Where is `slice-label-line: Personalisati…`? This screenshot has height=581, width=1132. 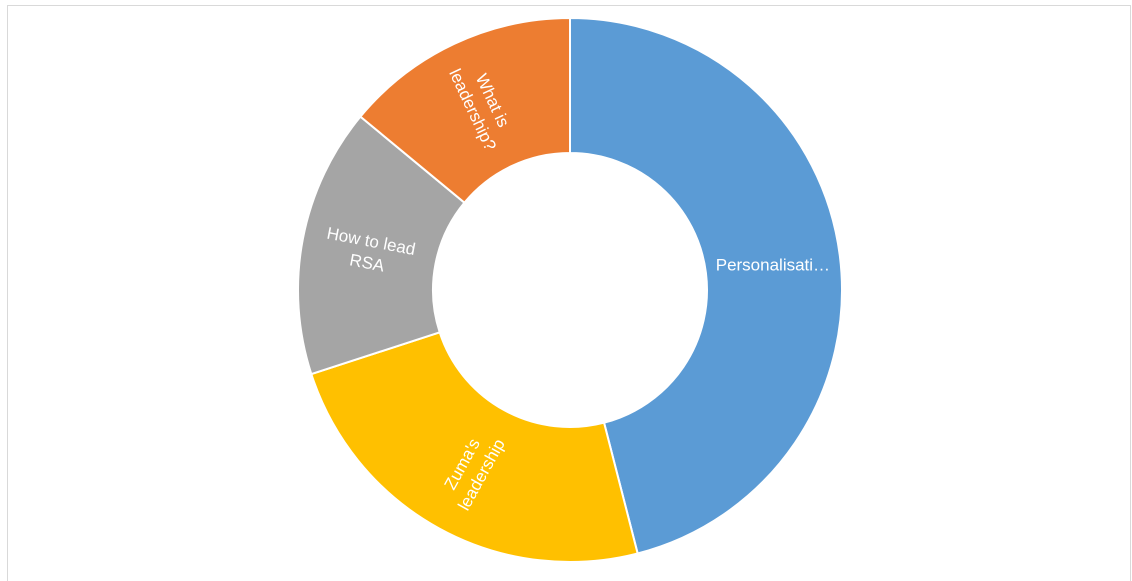
slice-label-line: Personalisati… is located at coordinates (773, 264).